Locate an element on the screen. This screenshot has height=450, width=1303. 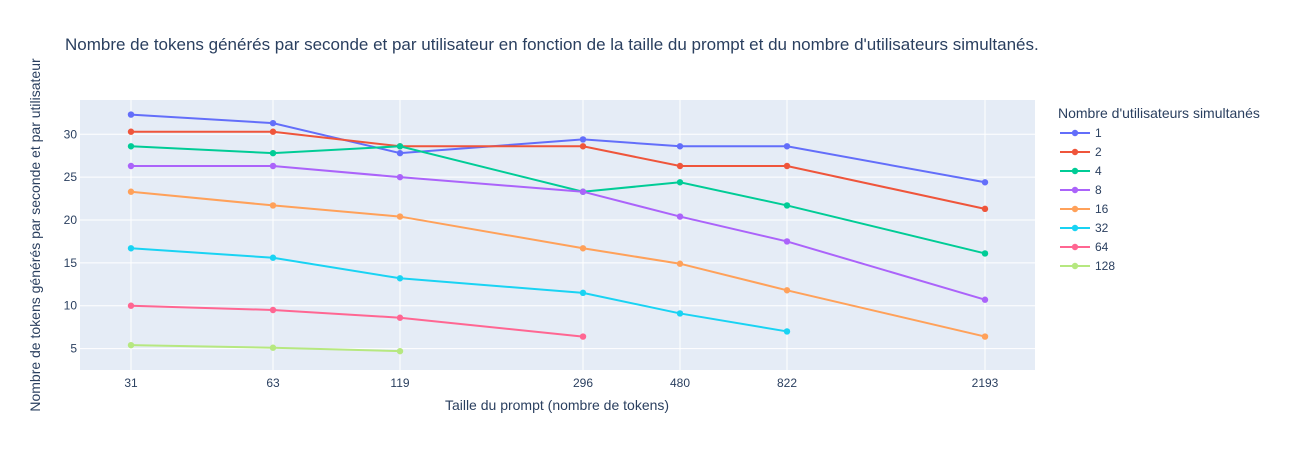
y-tick-label: 25 is located at coordinates (71, 177).